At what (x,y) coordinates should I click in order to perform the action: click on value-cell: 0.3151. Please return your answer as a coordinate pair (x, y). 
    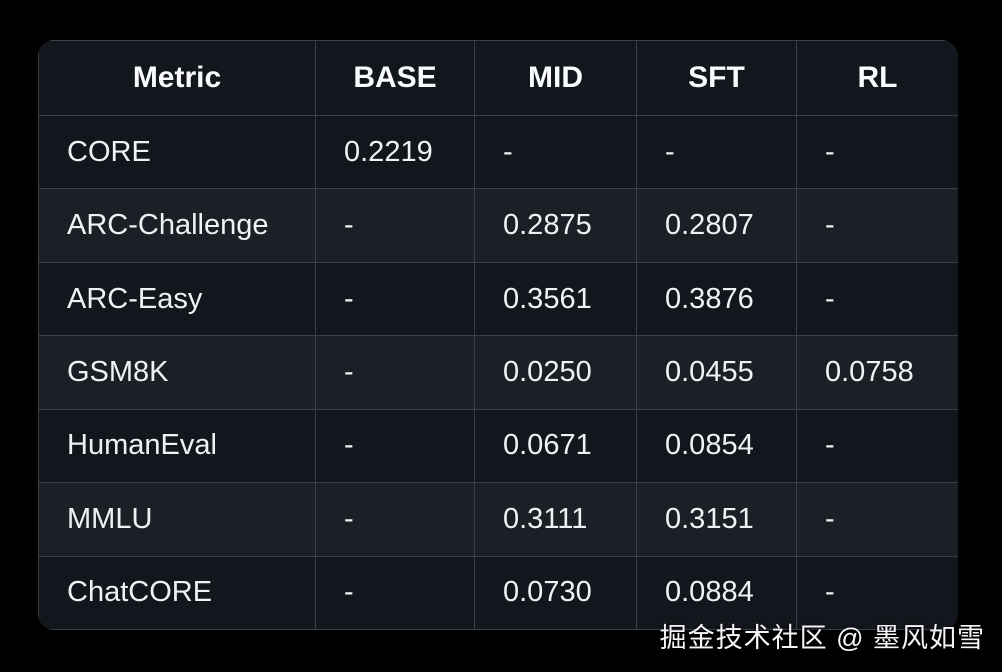
    Looking at the image, I should click on (716, 519).